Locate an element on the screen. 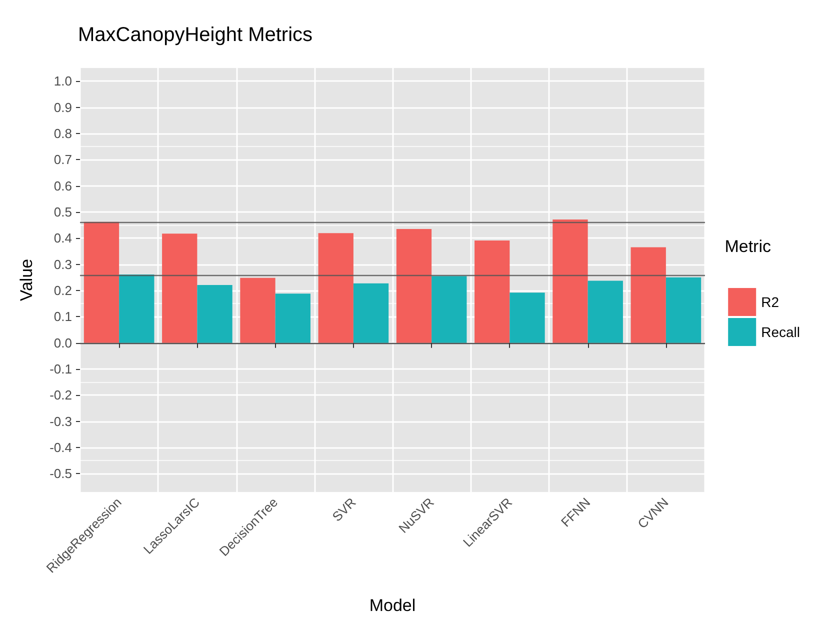 The height and width of the screenshot is (634, 833). y-tick-label: 0.2 is located at coordinates (63, 290).